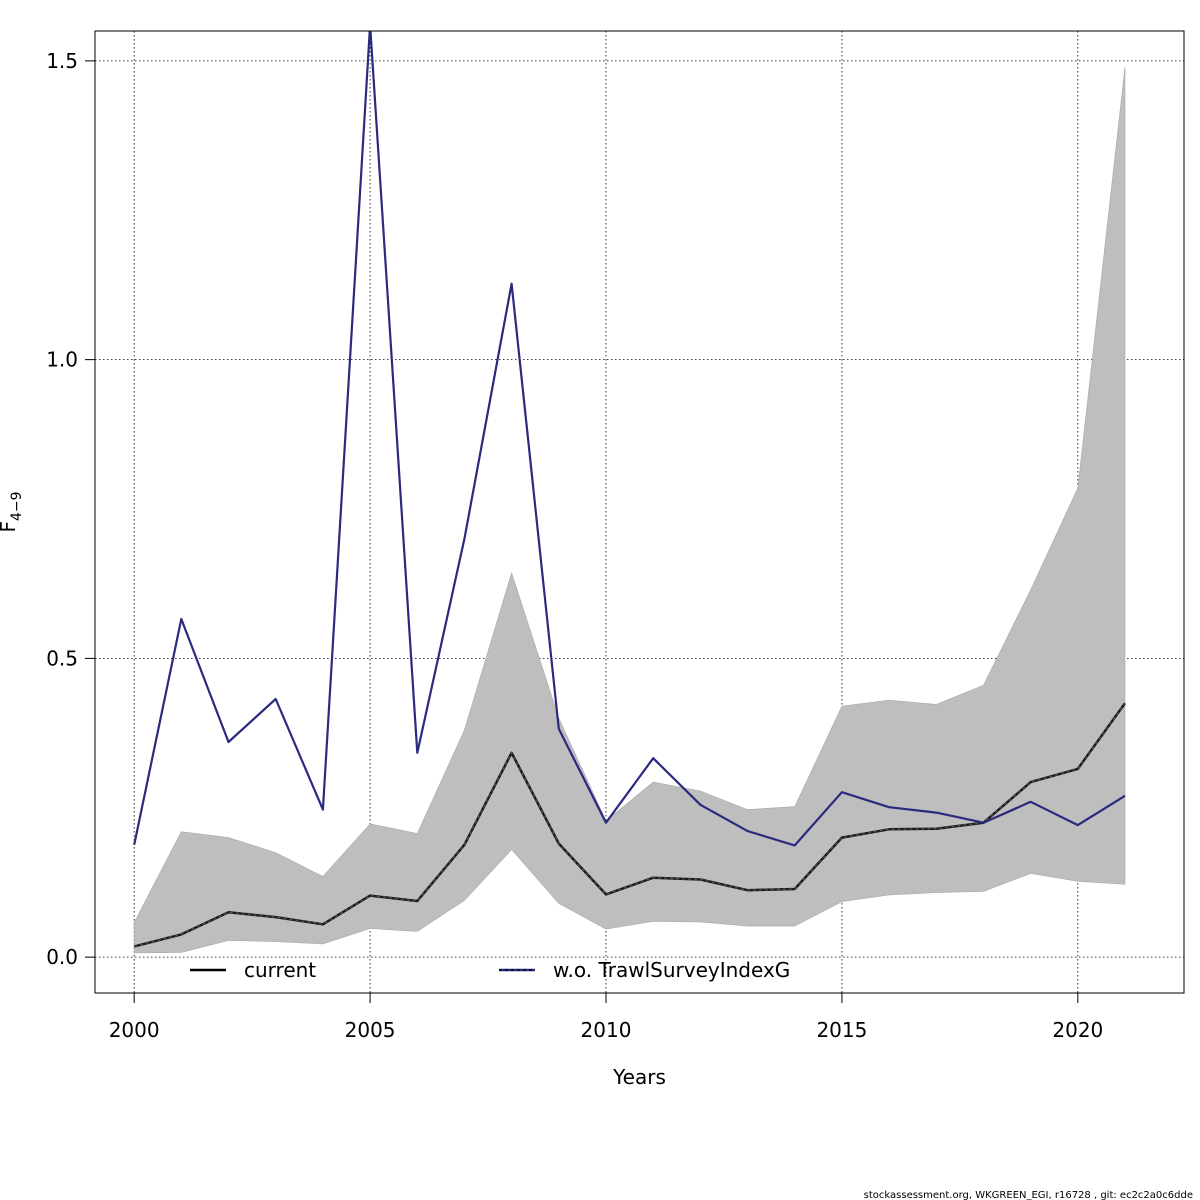  Describe the element at coordinates (639, 1077) in the screenshot. I see `x-axis-title: Years` at that location.